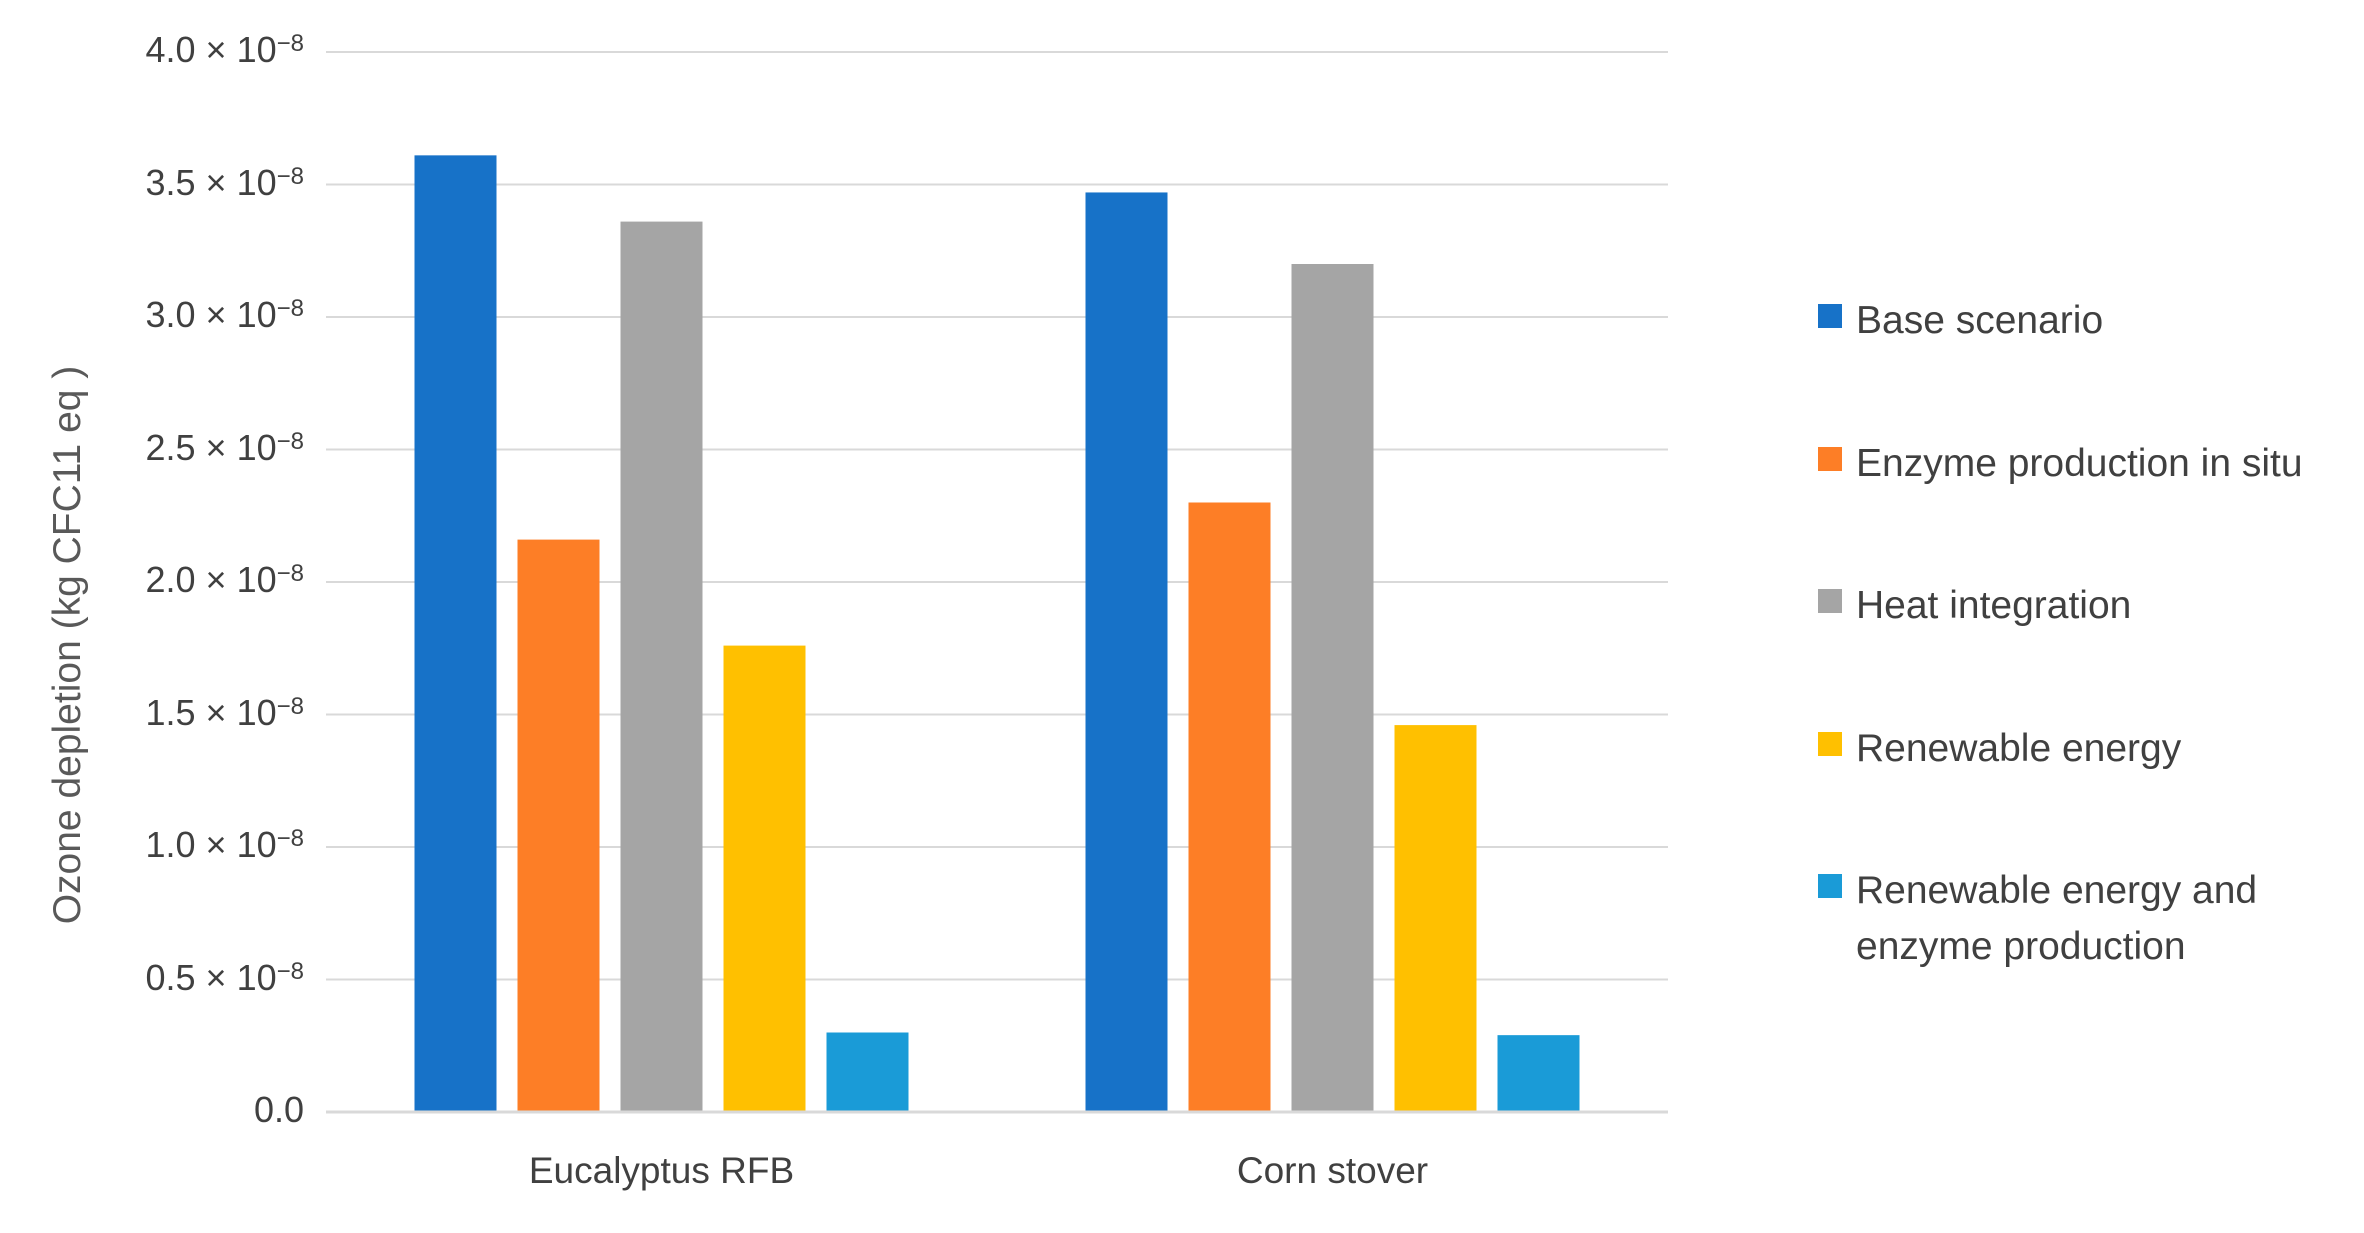 This screenshot has width=2364, height=1233. I want to click on legend-item: Renewable energy, so click(2091, 749).